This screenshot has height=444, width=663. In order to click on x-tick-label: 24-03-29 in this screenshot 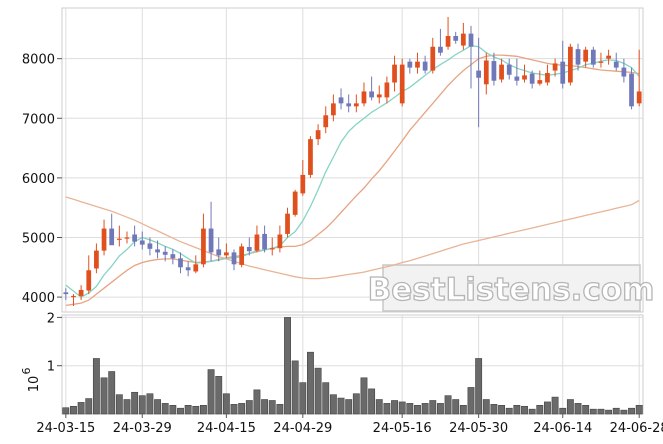, I will do `click(142, 428)`.